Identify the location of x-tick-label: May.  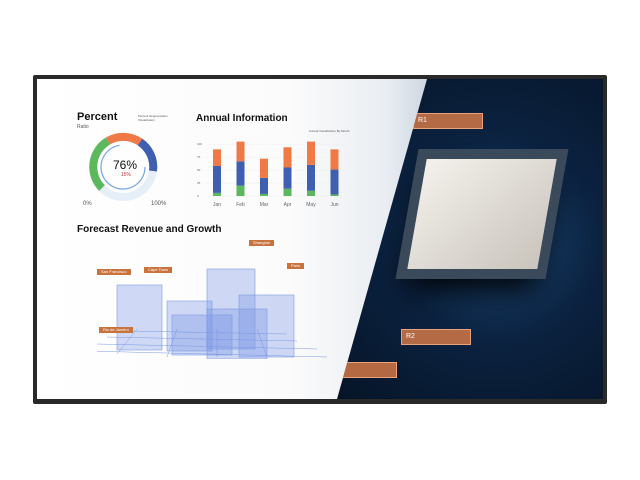
(311, 205).